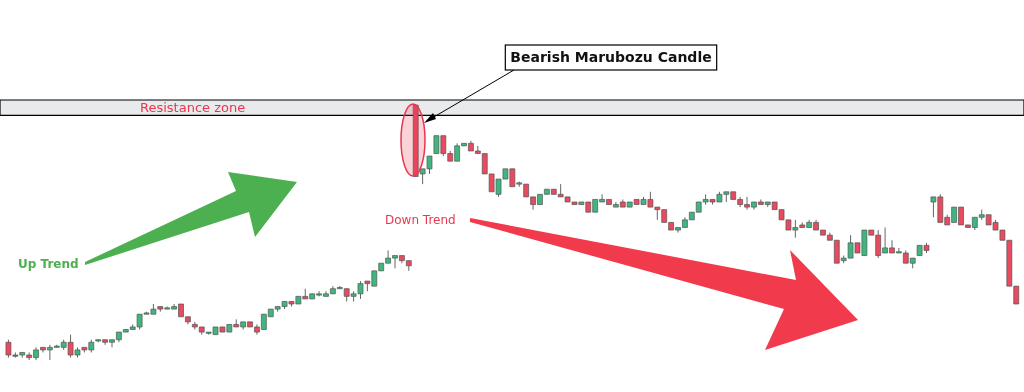  Describe the element at coordinates (611, 57) in the screenshot. I see `text: Bearish Marubozu Candle` at that location.